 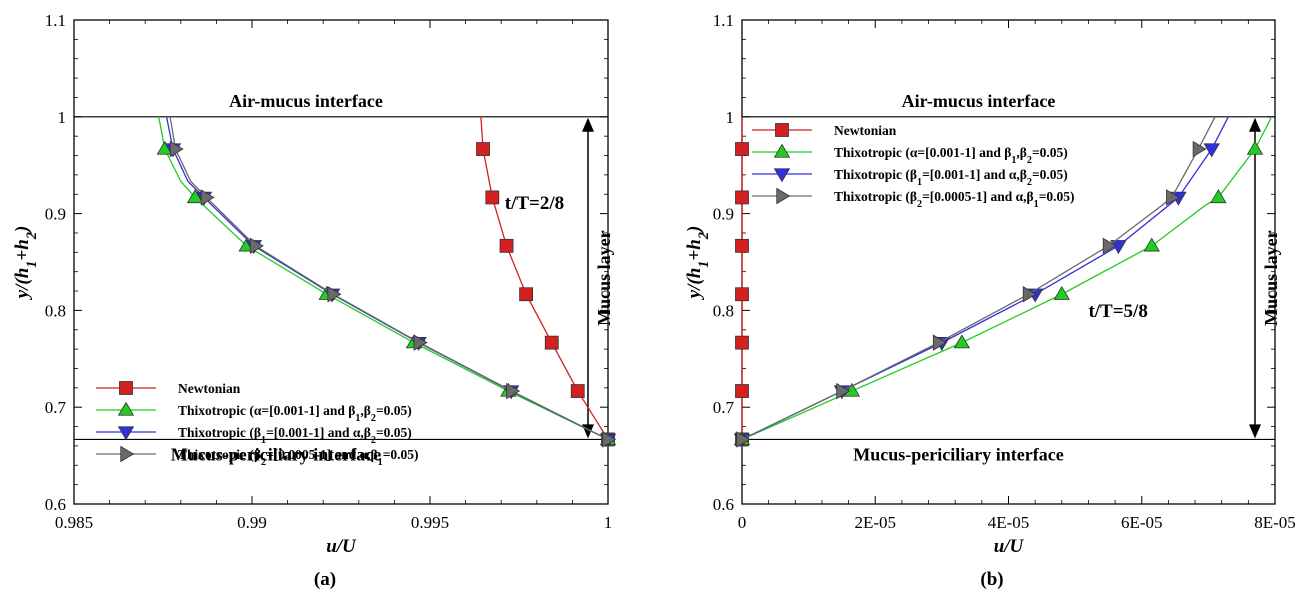 What do you see at coordinates (1117, 311) in the screenshot?
I see `time-annotation: t/T=5/8` at bounding box center [1117, 311].